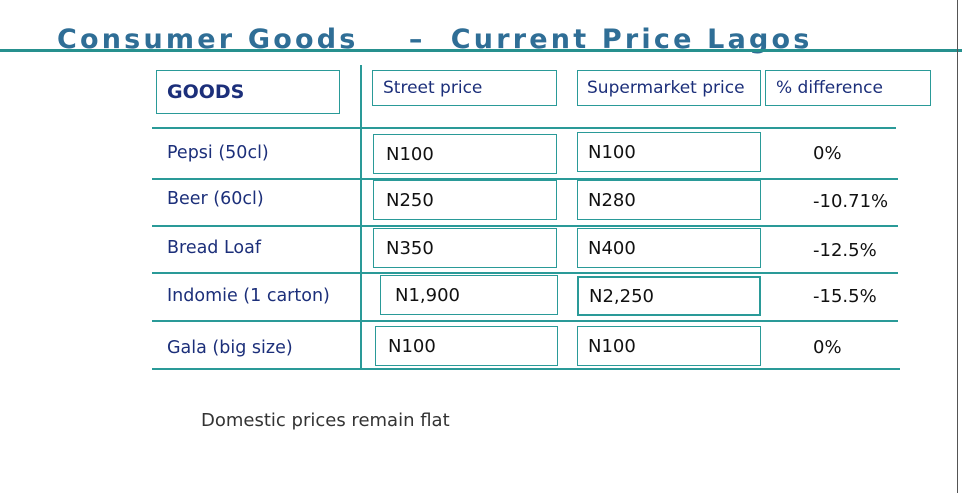  What do you see at coordinates (465, 200) in the screenshot?
I see `table-row-street-price: N250` at bounding box center [465, 200].